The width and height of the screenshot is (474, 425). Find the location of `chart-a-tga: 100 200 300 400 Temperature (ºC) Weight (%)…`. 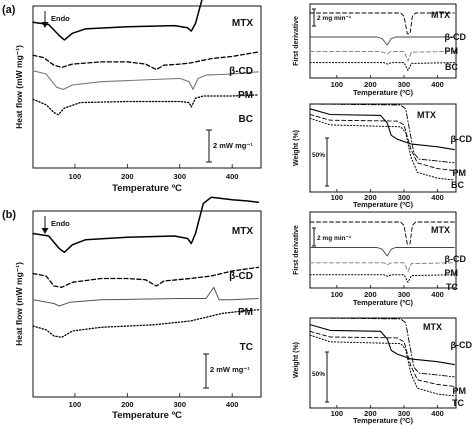

chart-a-tga: 100 200 300 400 Temperature (ºC) Weight (%)… is located at coordinates (382, 156).